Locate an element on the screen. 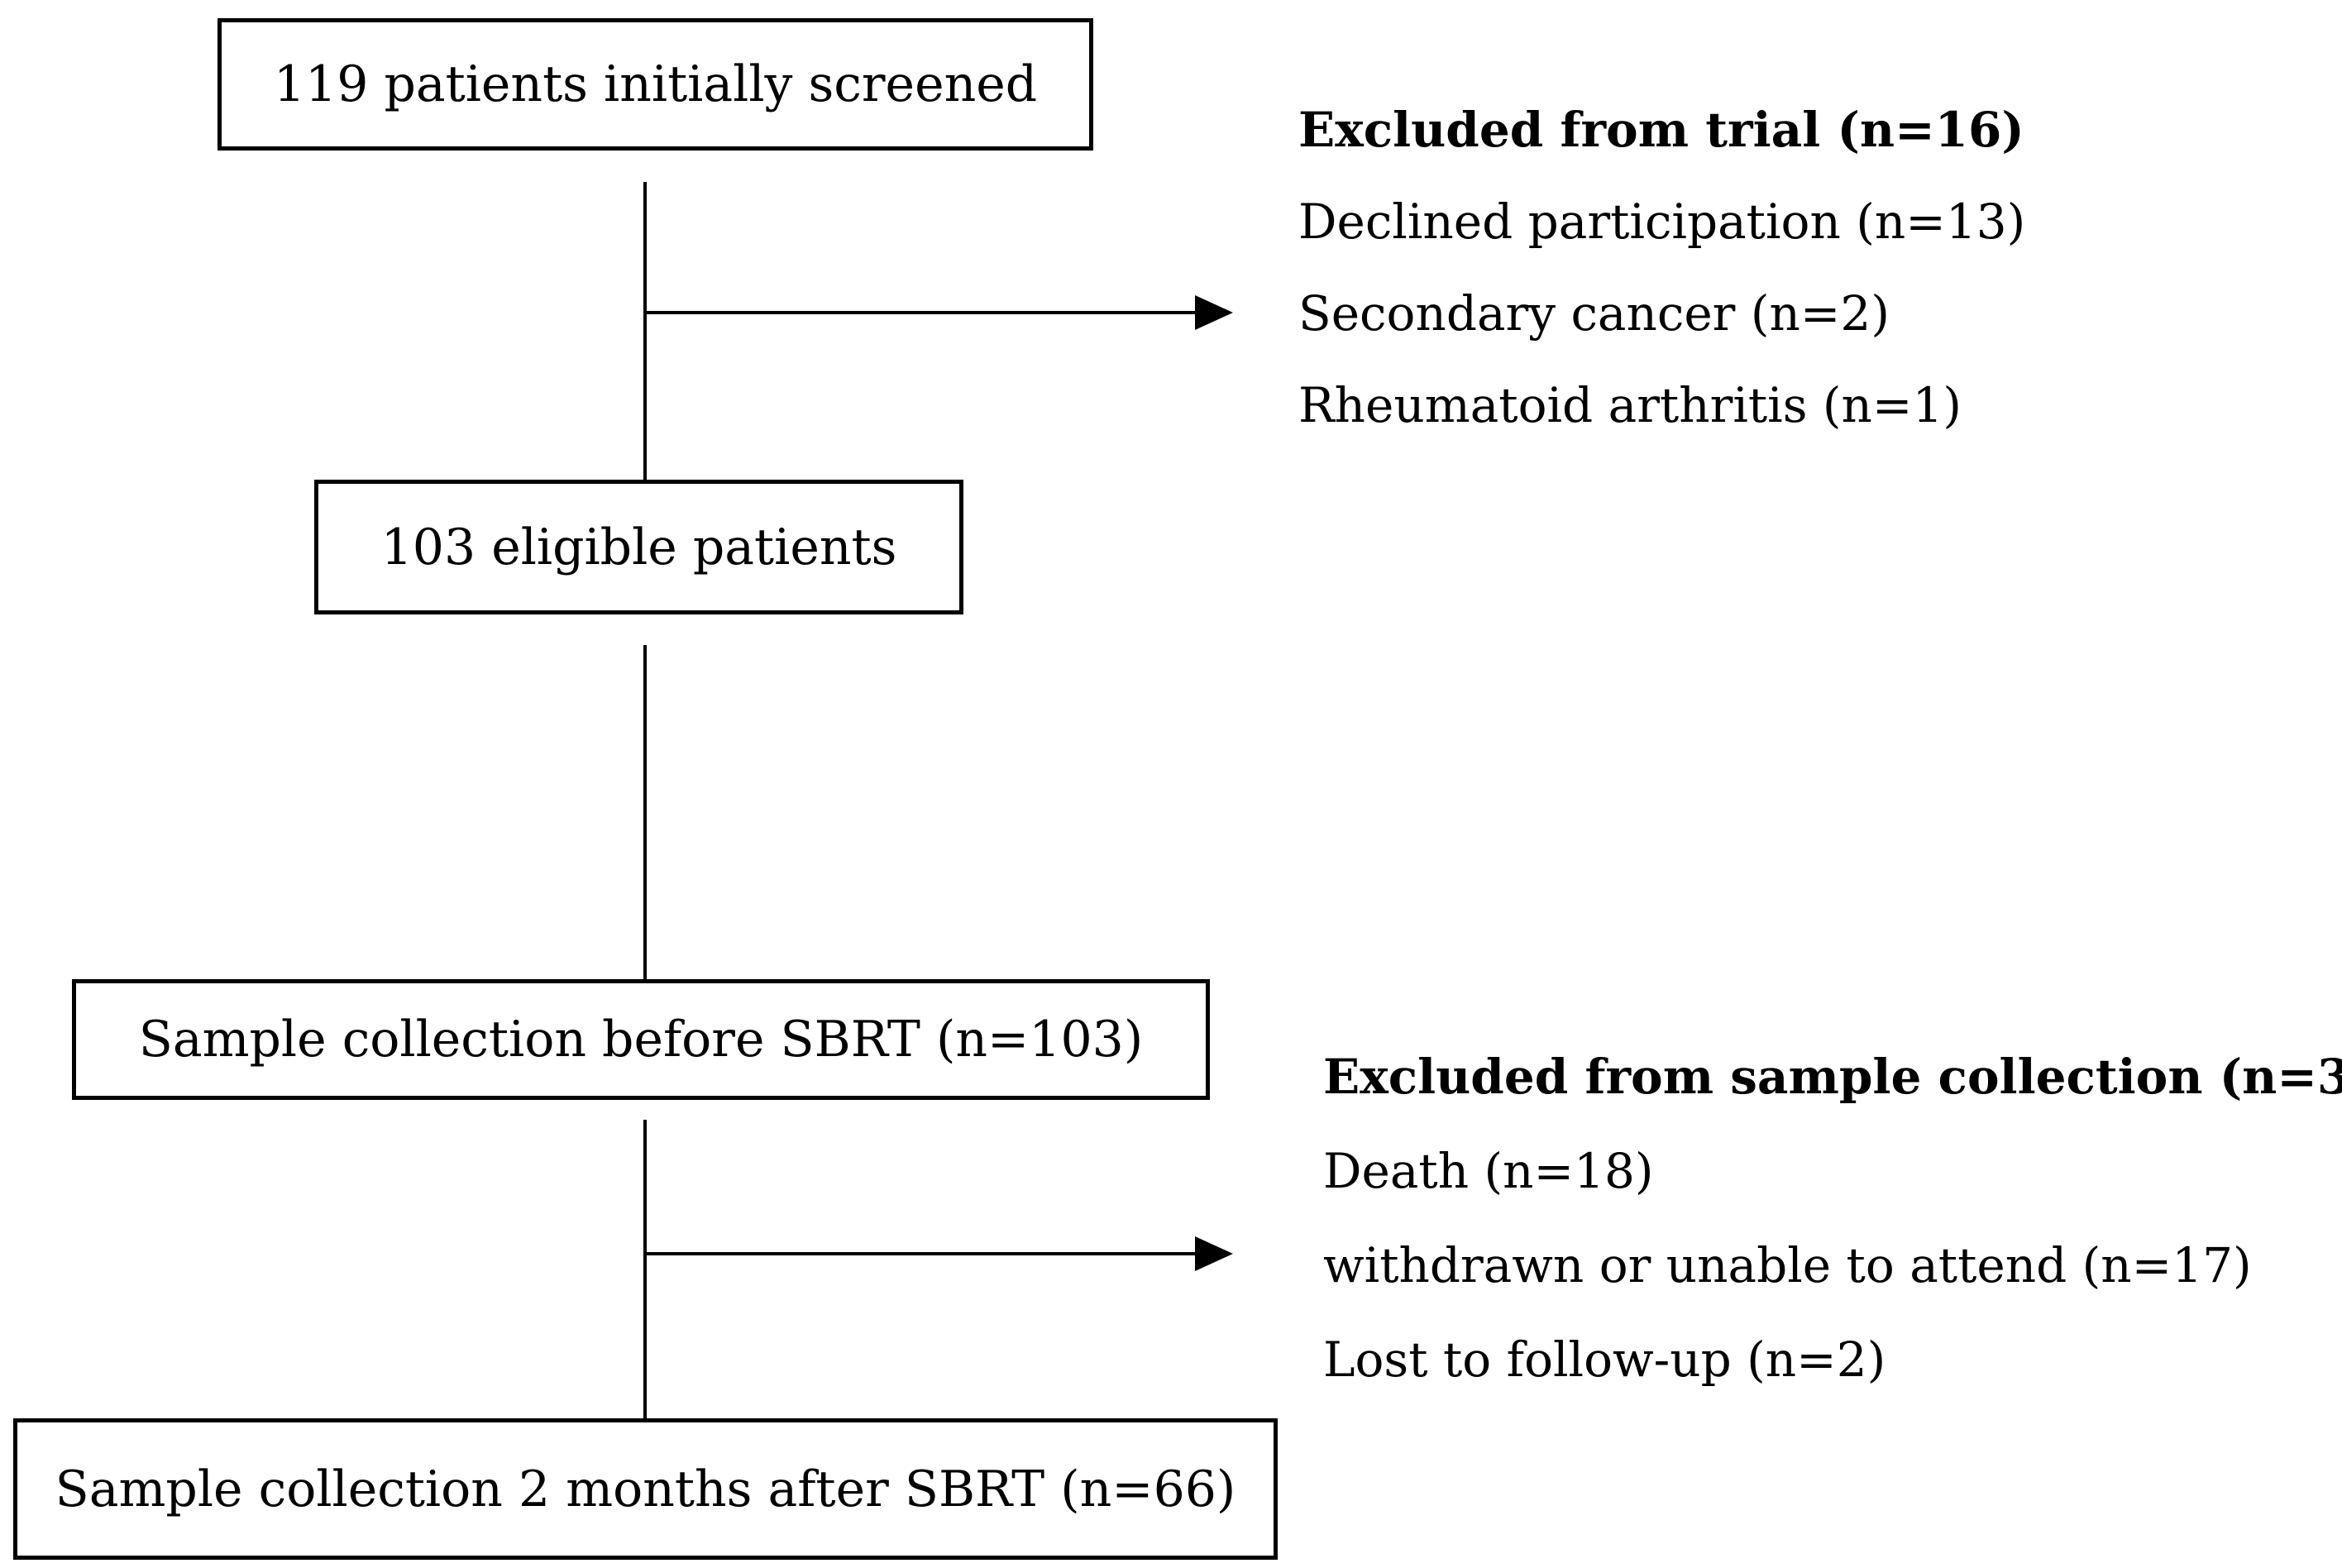  exclusion-2-title: Excluded from sample collection (n=37) is located at coordinates (1833, 1077).